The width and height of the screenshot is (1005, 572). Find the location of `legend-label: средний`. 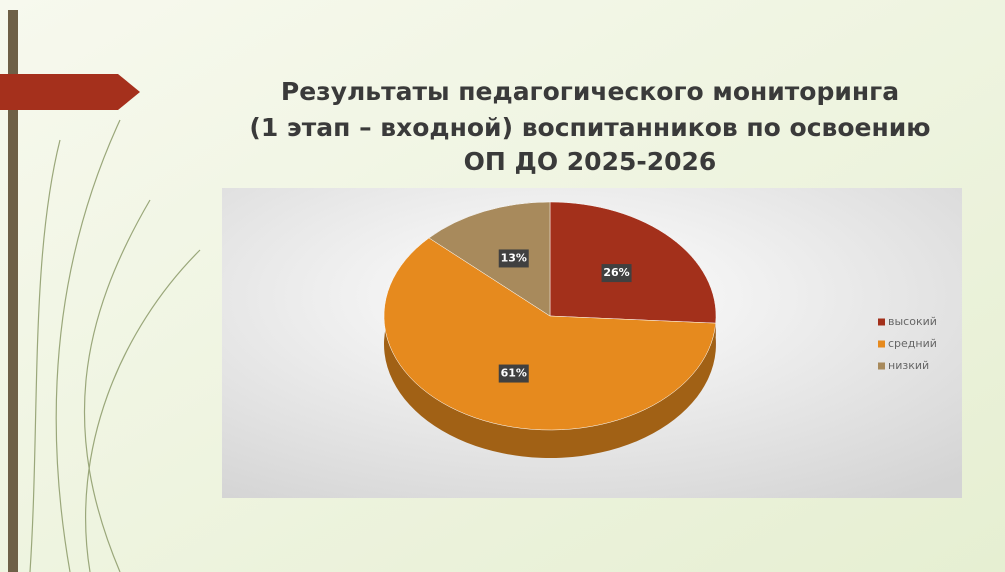

legend-label: средний is located at coordinates (912, 343).